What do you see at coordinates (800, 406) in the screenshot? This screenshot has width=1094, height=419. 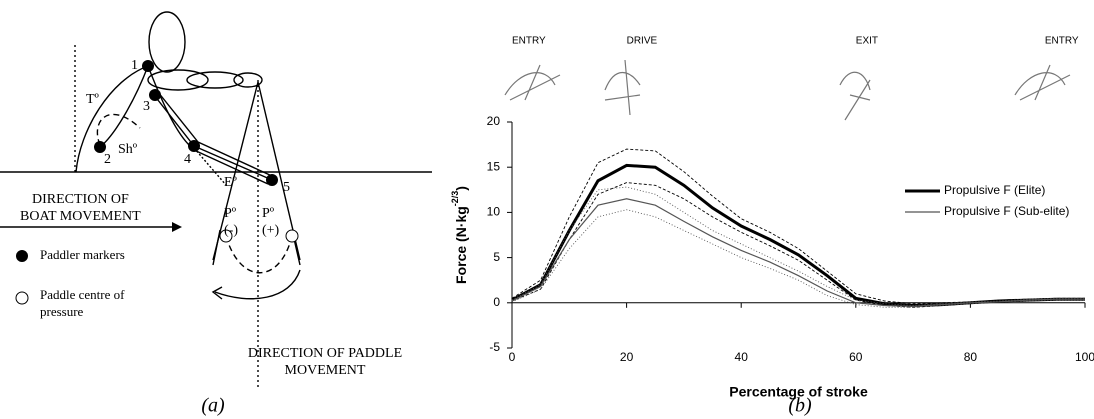 I see `caption: (b)` at bounding box center [800, 406].